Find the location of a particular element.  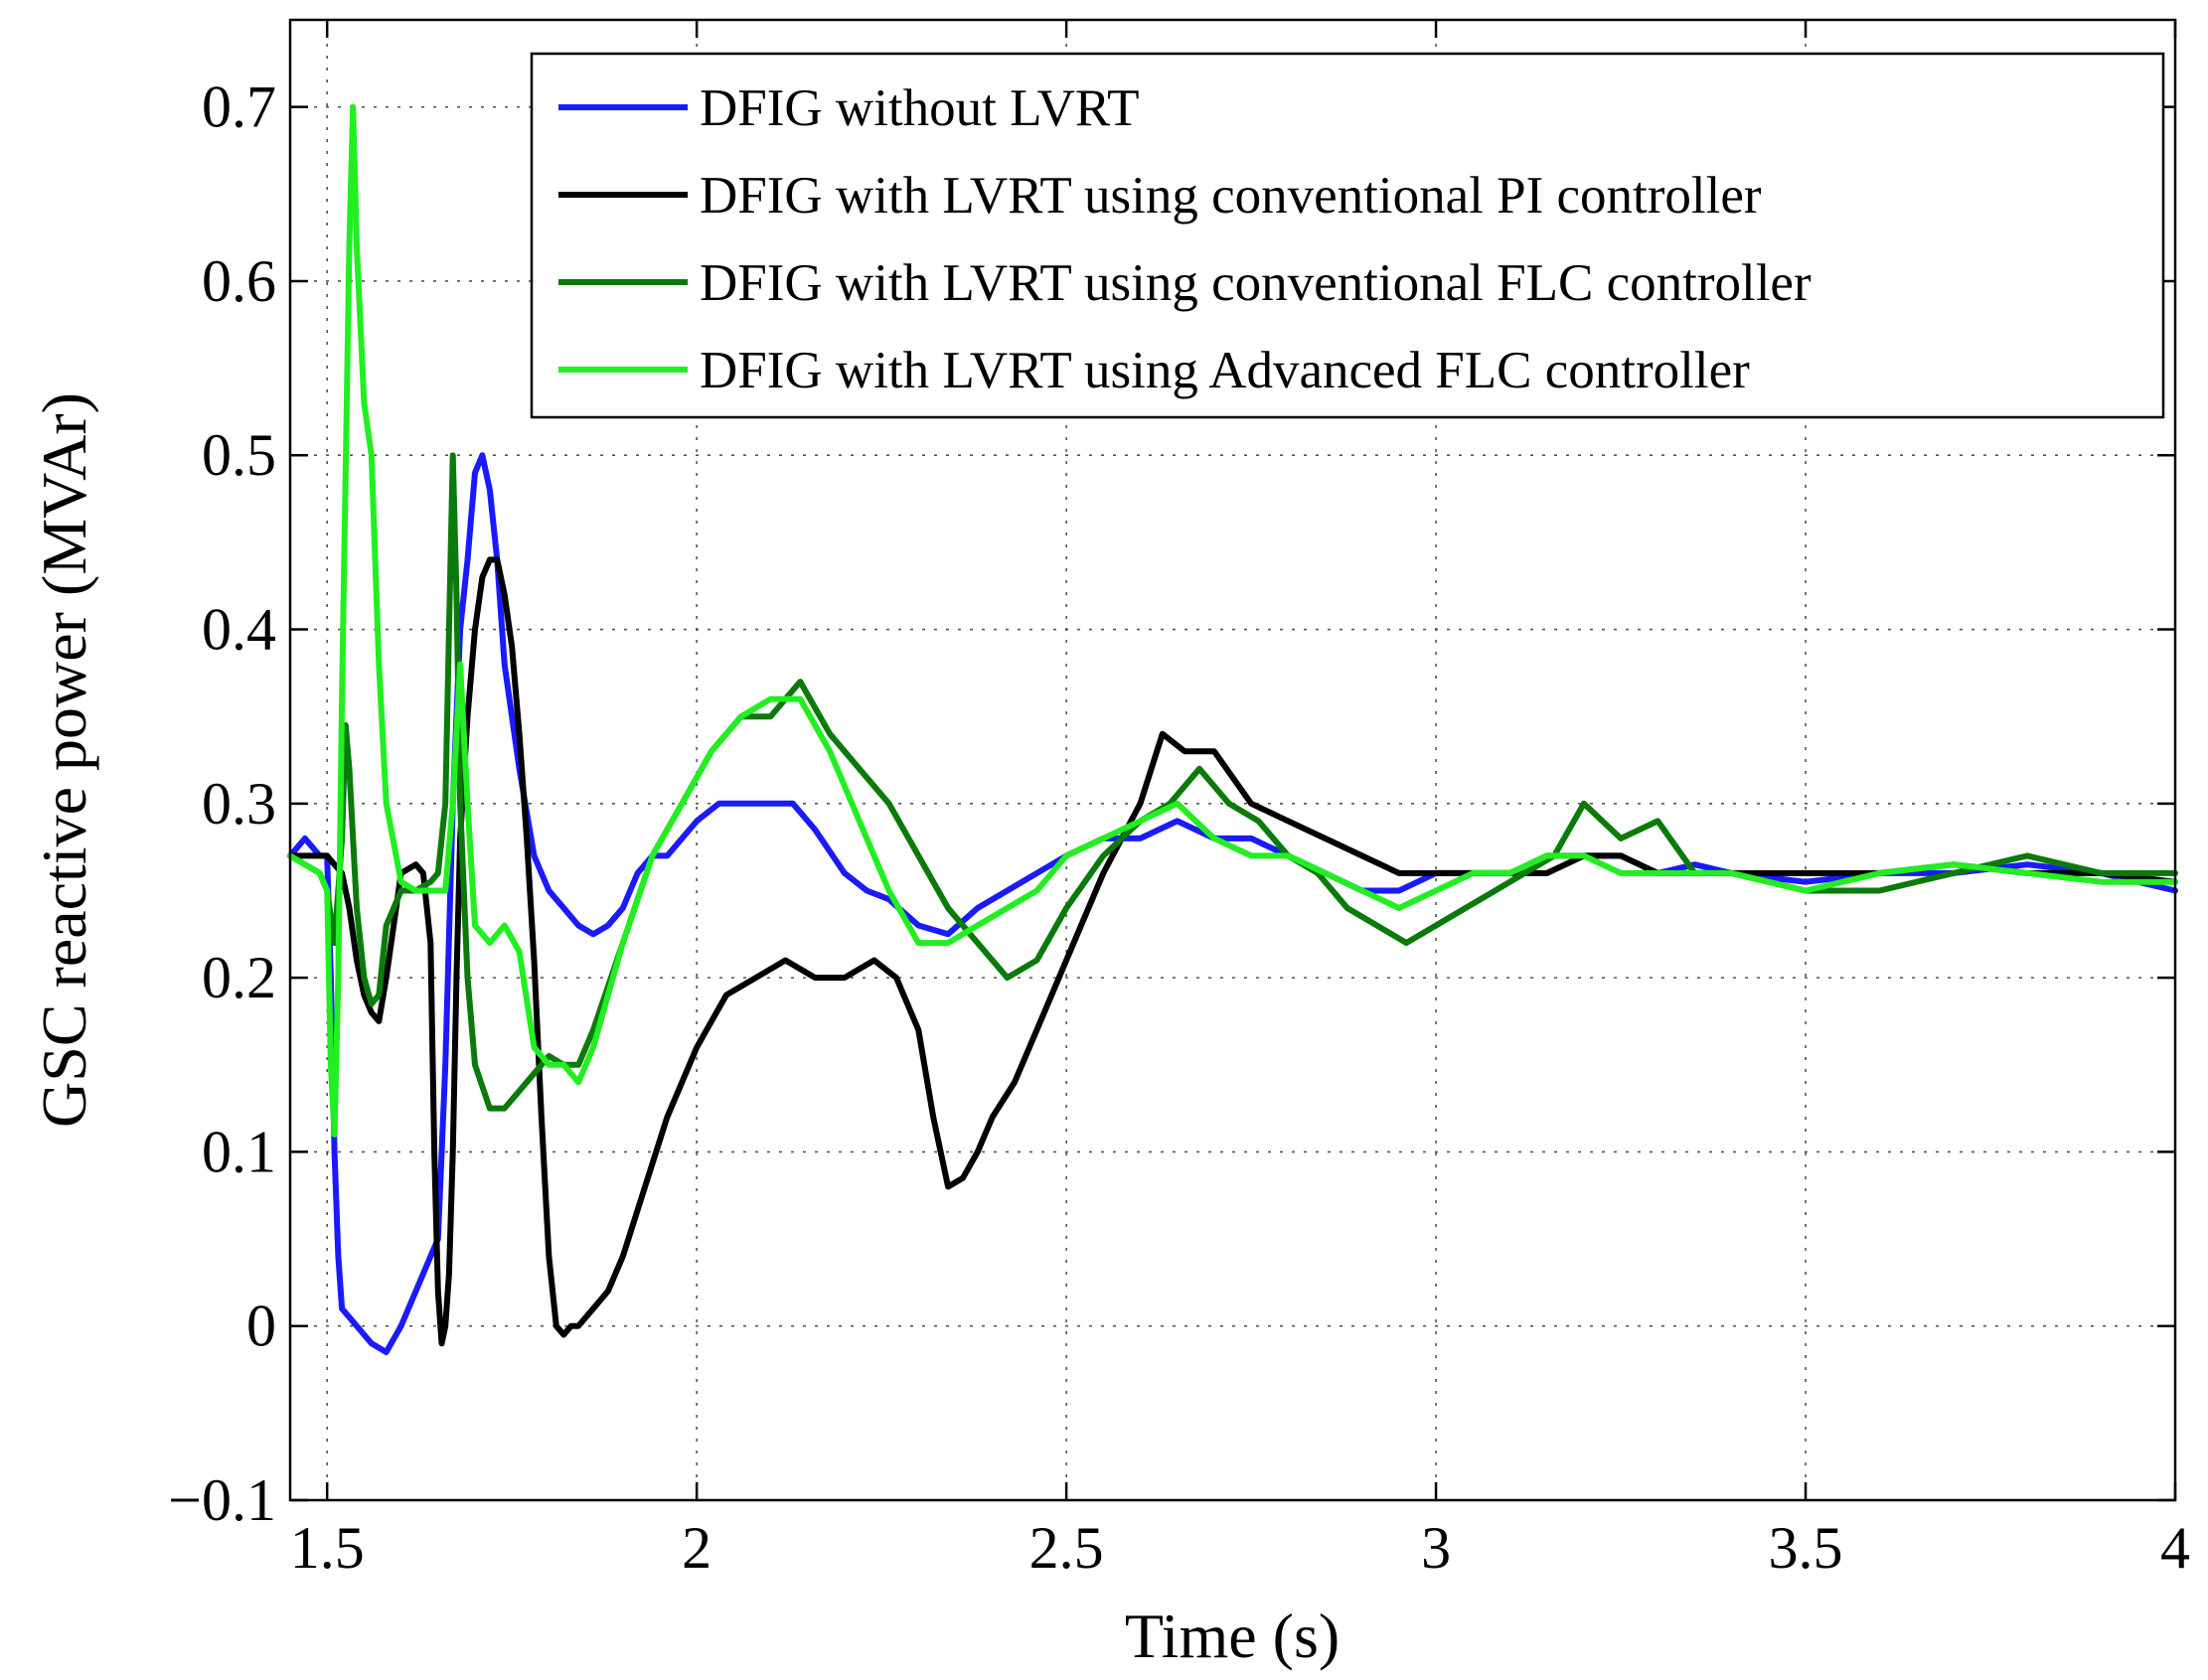

legend-label-1: DFIG without LVRT is located at coordinates (920, 108).